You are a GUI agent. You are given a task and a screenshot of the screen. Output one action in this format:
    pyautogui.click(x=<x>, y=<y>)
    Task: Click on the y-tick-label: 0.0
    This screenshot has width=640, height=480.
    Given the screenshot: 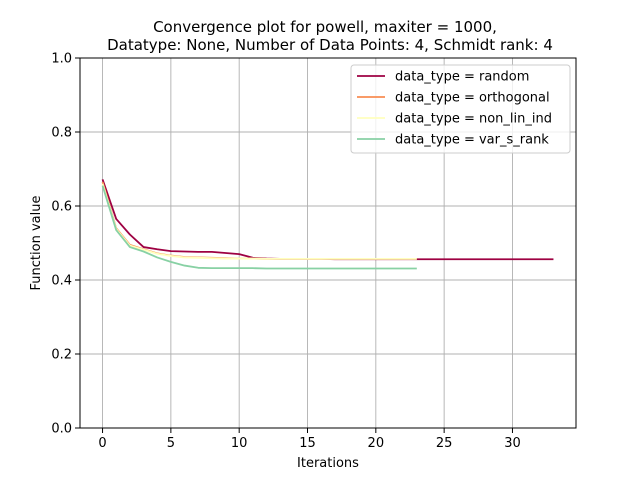 What is the action you would take?
    pyautogui.click(x=61, y=429)
    